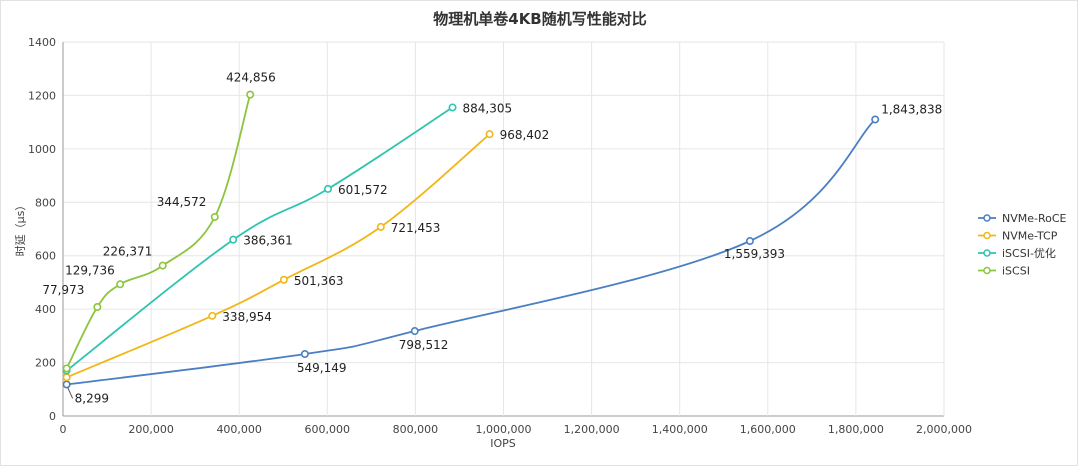 The height and width of the screenshot is (468, 1080). Describe the element at coordinates (768, 429) in the screenshot. I see `x-tick-label: 1,600,000` at that location.